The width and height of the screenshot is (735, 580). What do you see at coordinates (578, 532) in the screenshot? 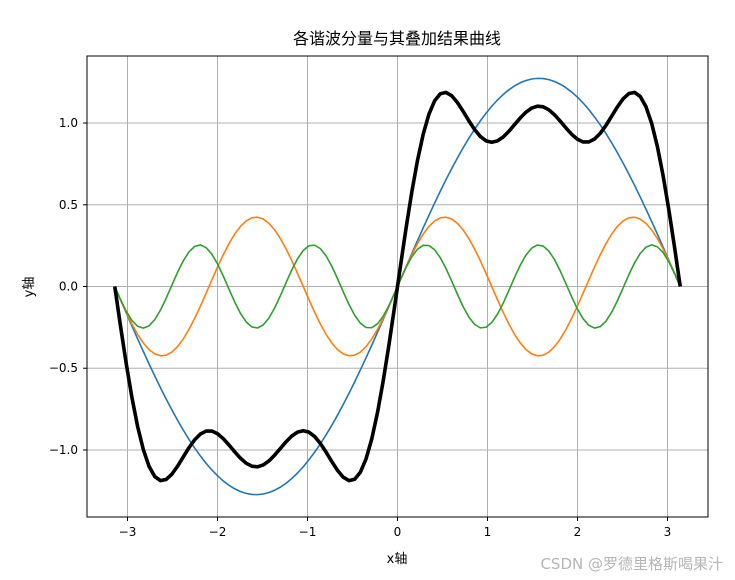
I see `x-tick-label: 2` at bounding box center [578, 532].